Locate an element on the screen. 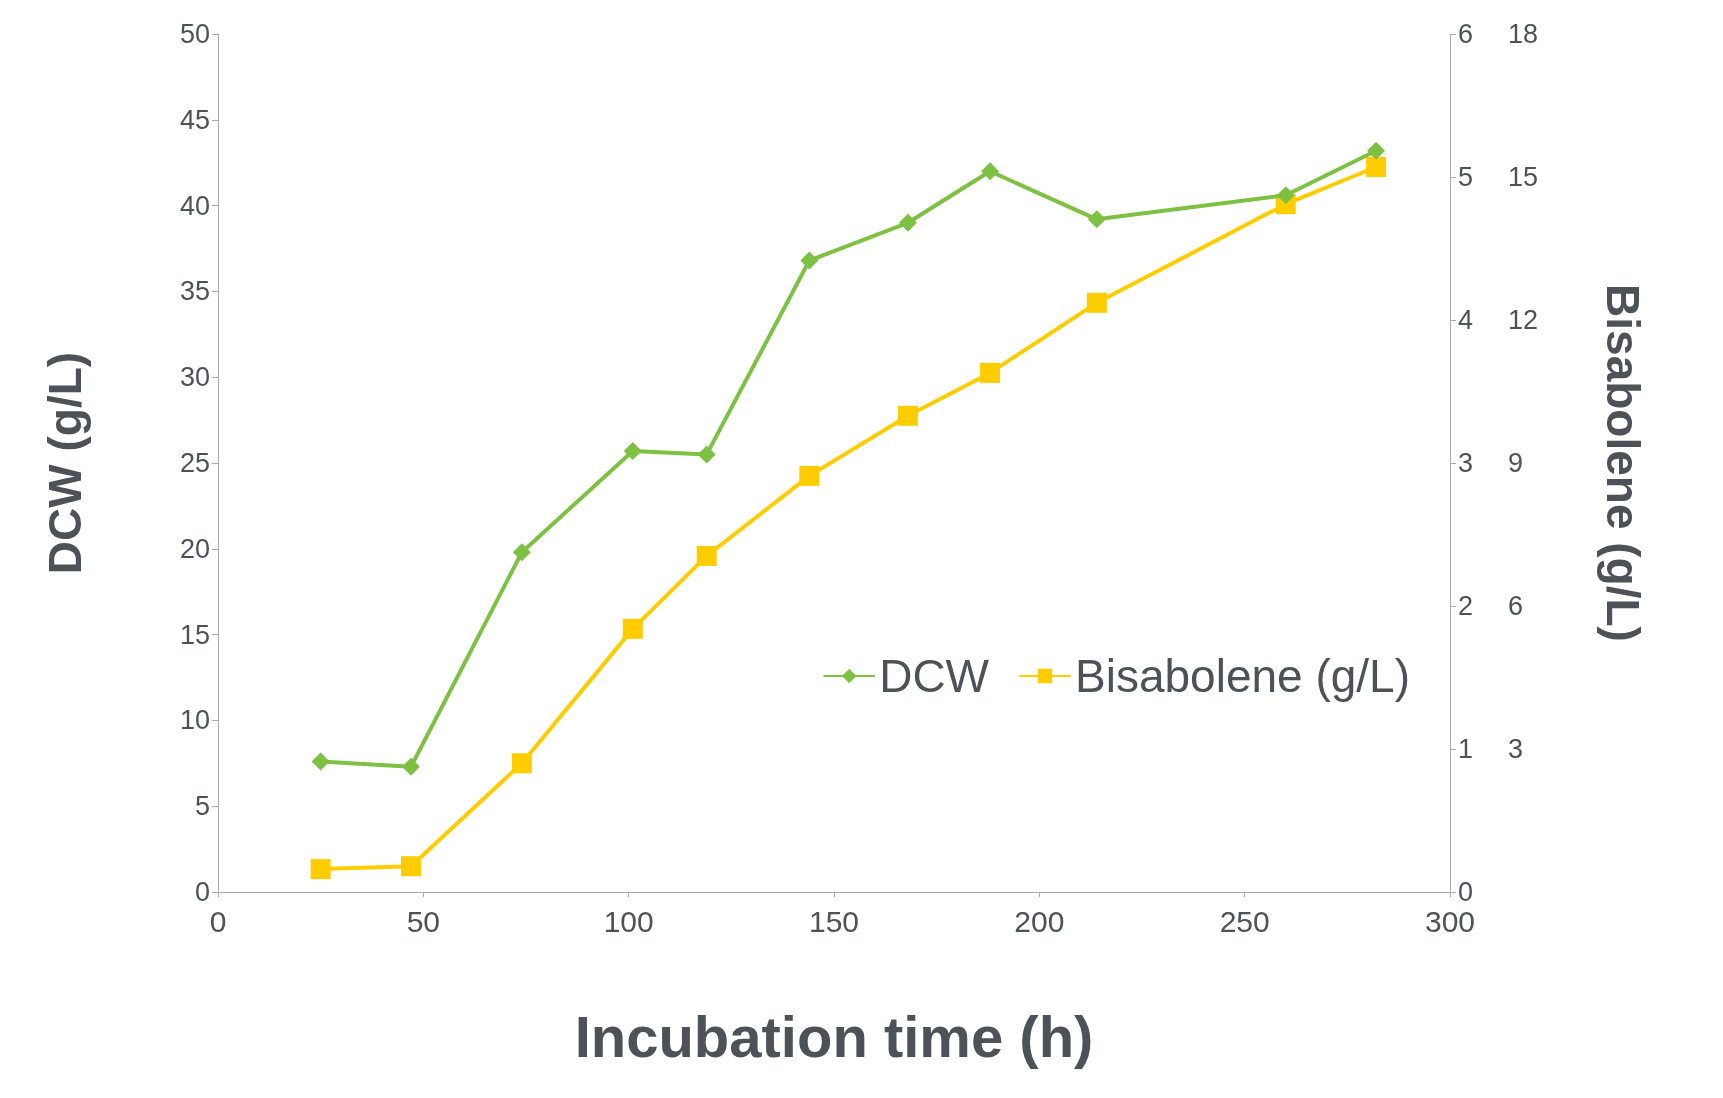  x-tick-label: 250 is located at coordinates (1244, 921).